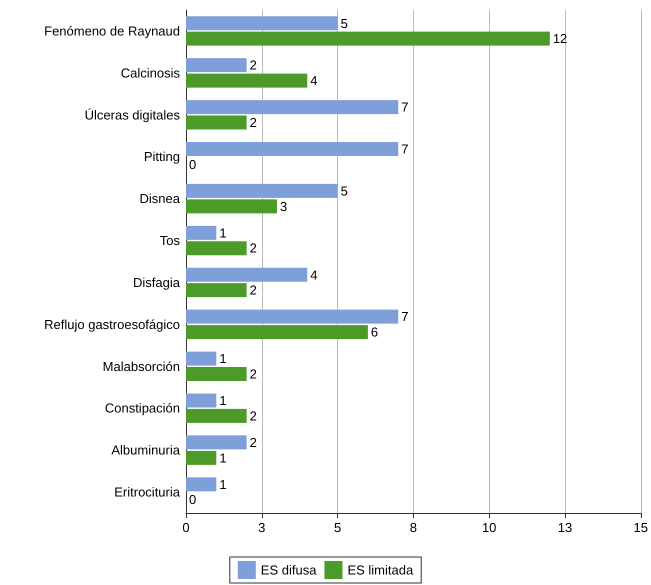 This screenshot has height=585, width=651. Describe the element at coordinates (565, 527) in the screenshot. I see `x-tick-label: 13` at that location.